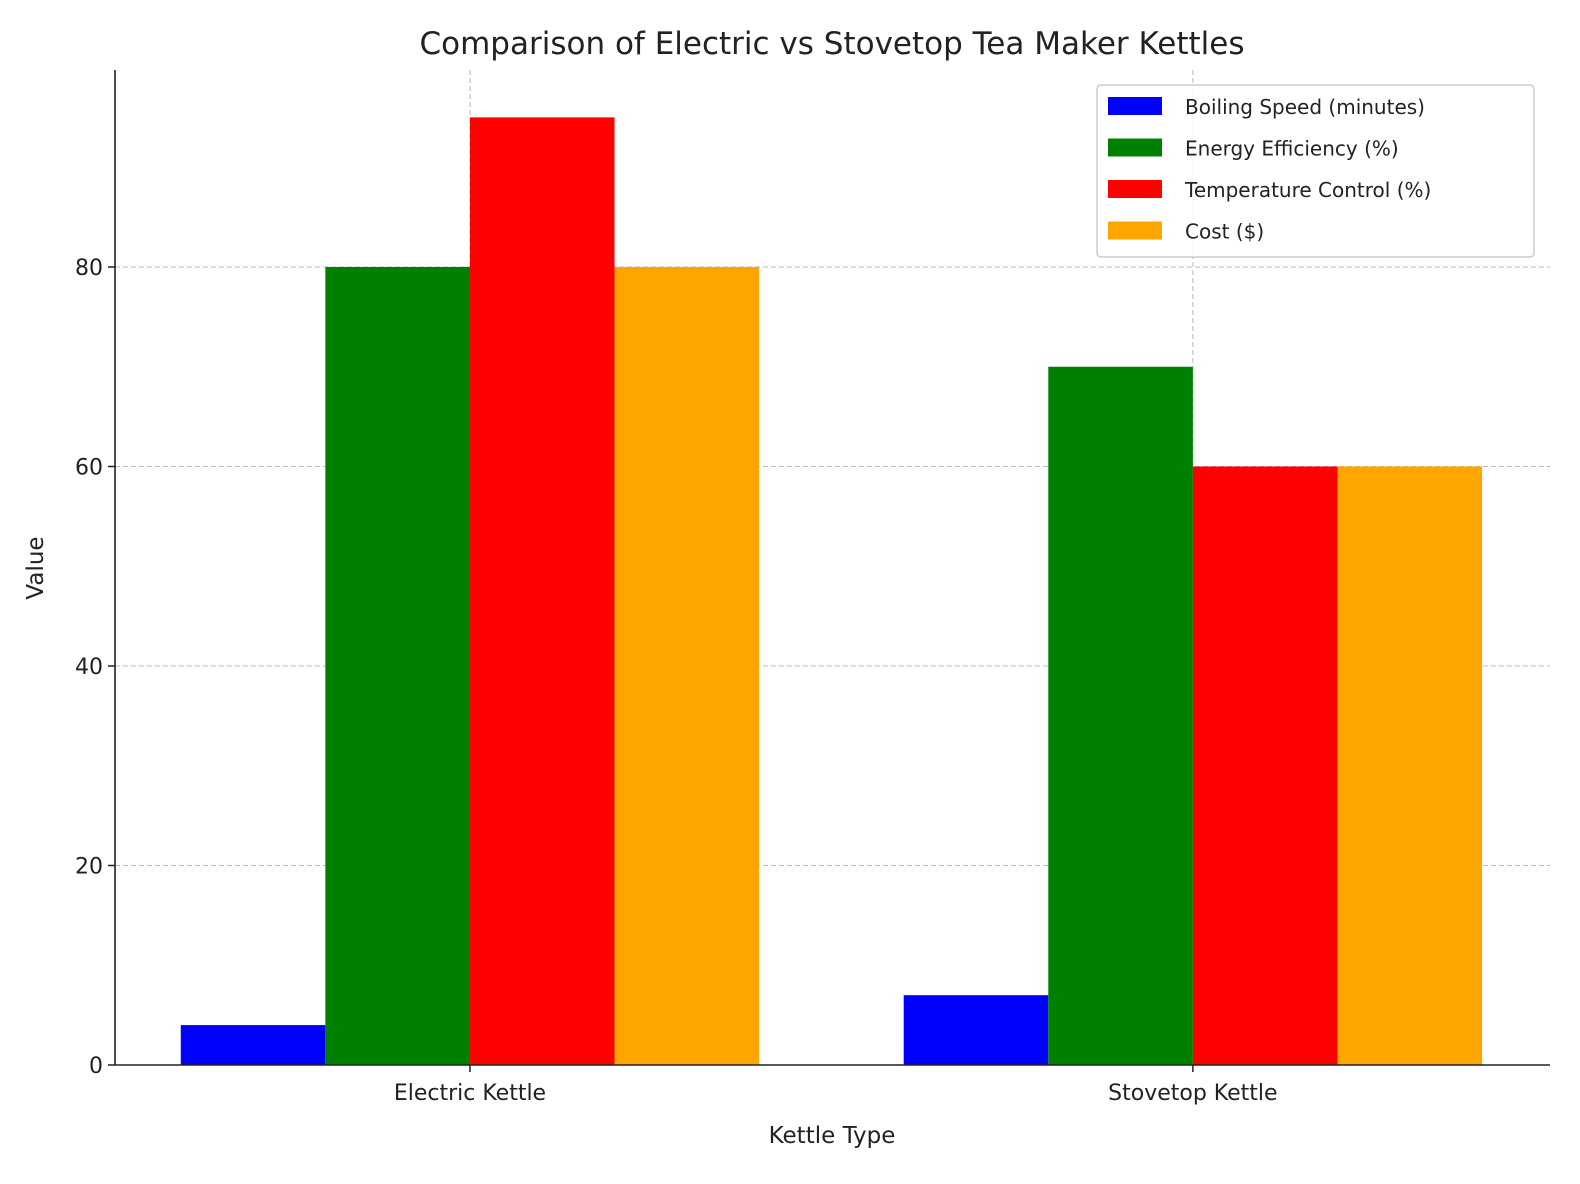  Describe the element at coordinates (1192, 1093) in the screenshot. I see `x-tick-label: Stovetop Kettle` at that location.